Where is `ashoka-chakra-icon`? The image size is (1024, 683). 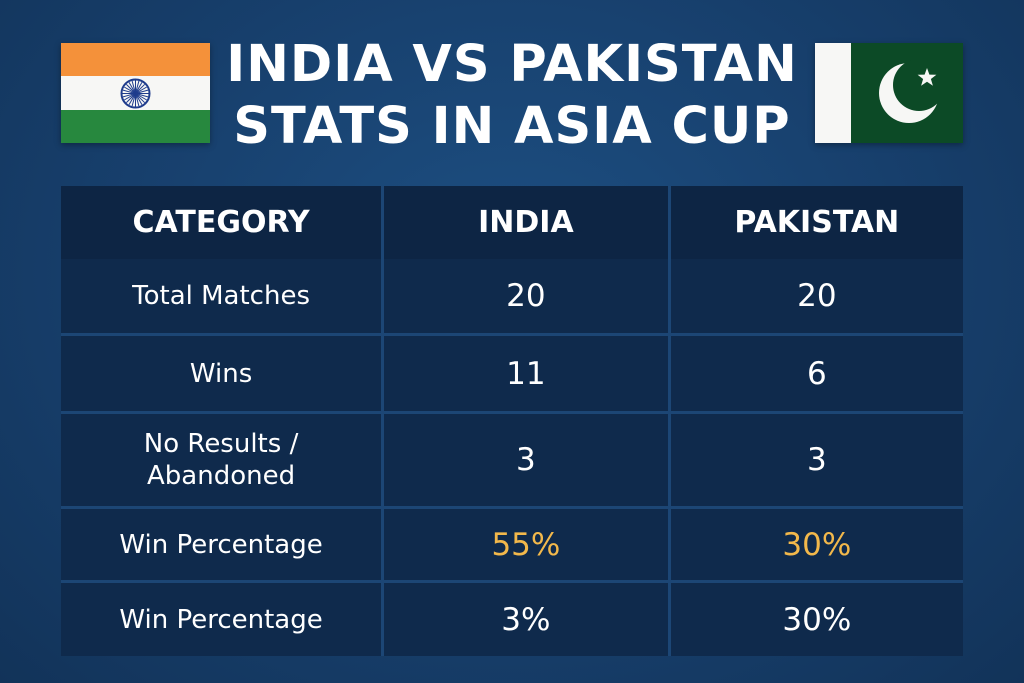
ashoka-chakra-icon is located at coordinates (135, 93).